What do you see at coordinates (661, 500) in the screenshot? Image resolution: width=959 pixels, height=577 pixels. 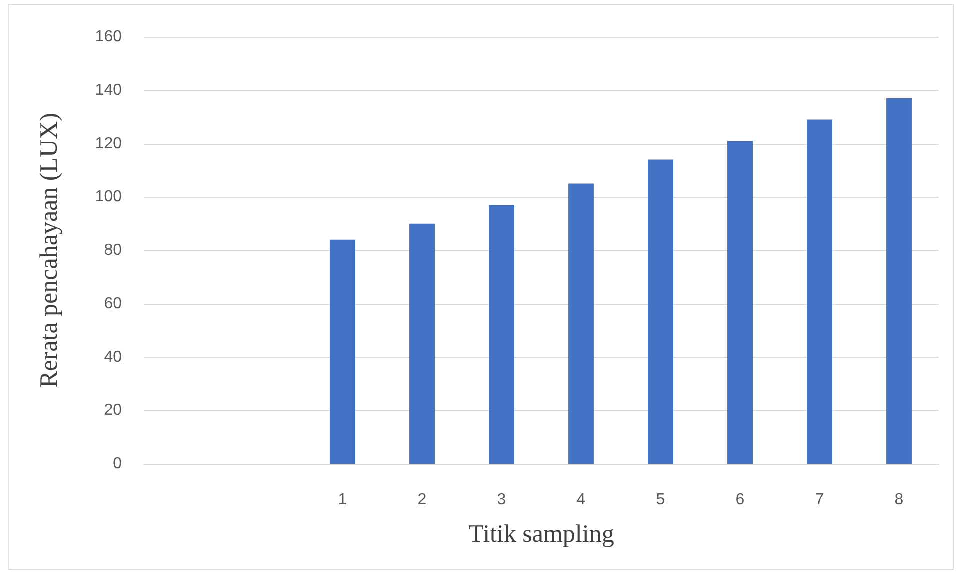 I see `x-tick-label: 5` at bounding box center [661, 500].